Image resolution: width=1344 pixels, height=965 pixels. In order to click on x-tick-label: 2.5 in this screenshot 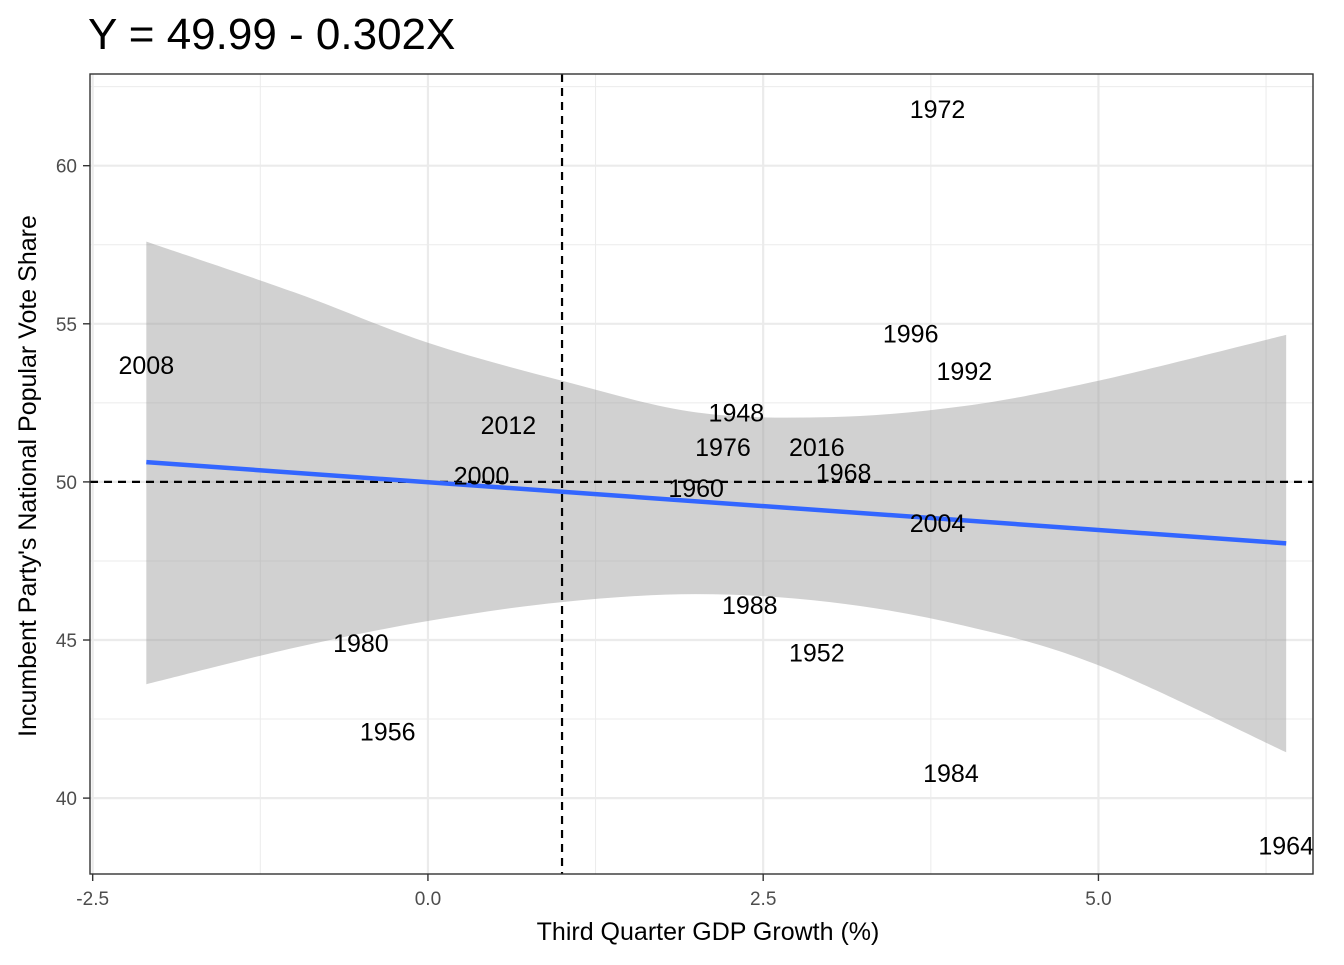, I will do `click(763, 899)`.